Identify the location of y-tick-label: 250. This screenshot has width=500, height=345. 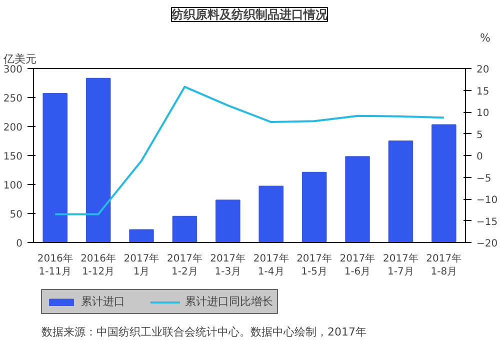
(13, 99).